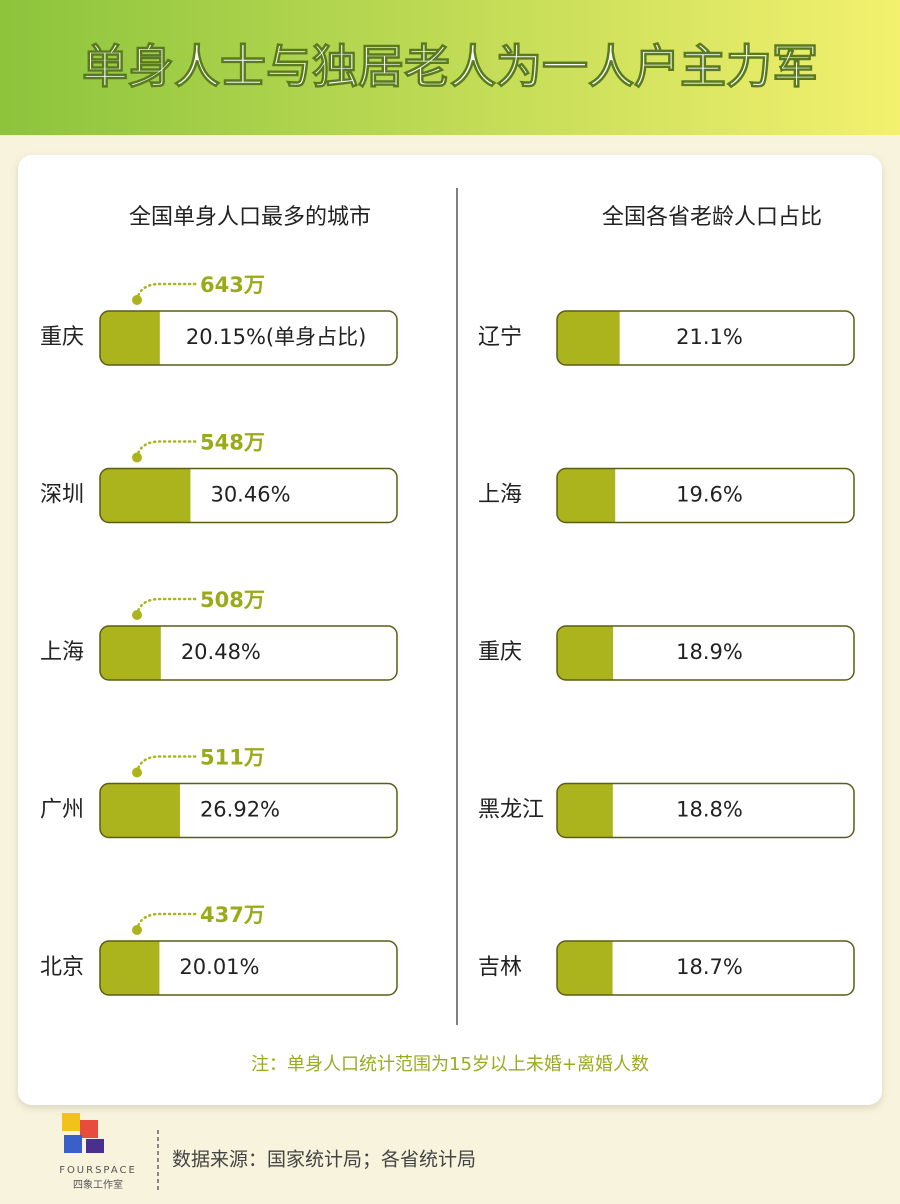 The height and width of the screenshot is (1204, 900). I want to click on source: 数据来源：国家统计局；各省统计局, so click(324, 1160).